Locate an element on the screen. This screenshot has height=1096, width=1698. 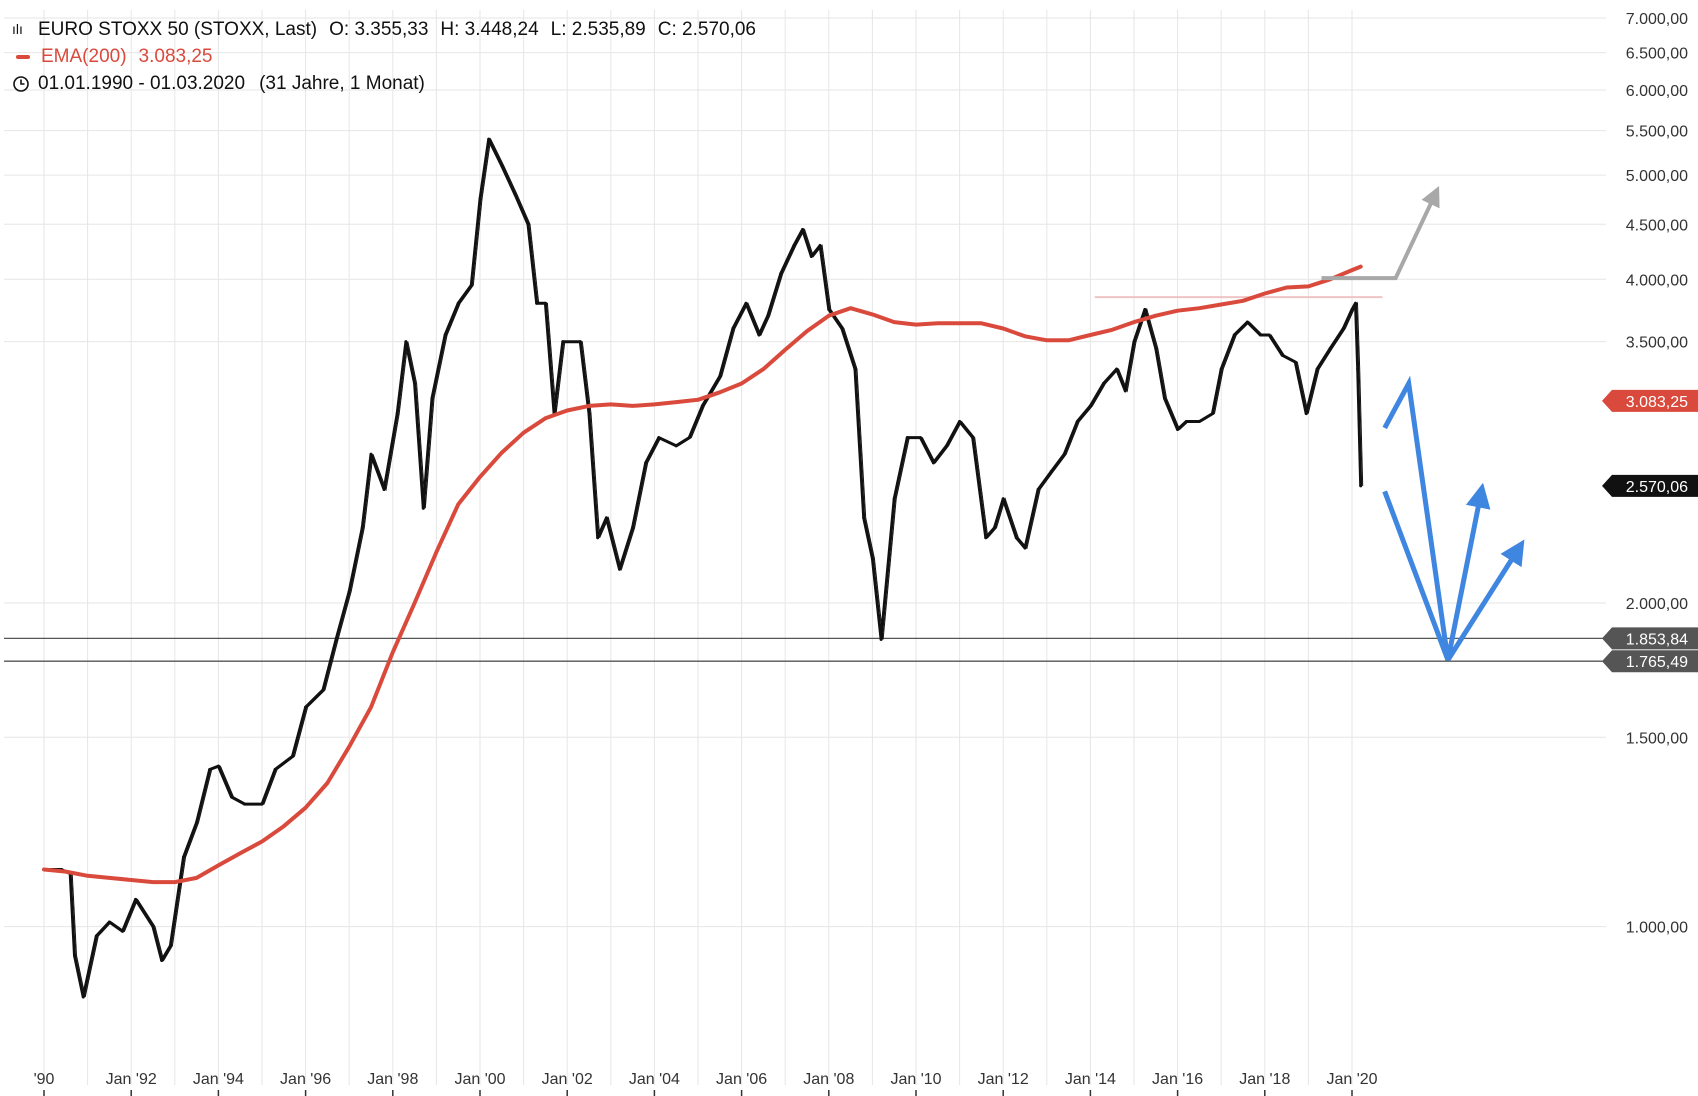
close-price-badge: 2.570,06 is located at coordinates (1650, 485).